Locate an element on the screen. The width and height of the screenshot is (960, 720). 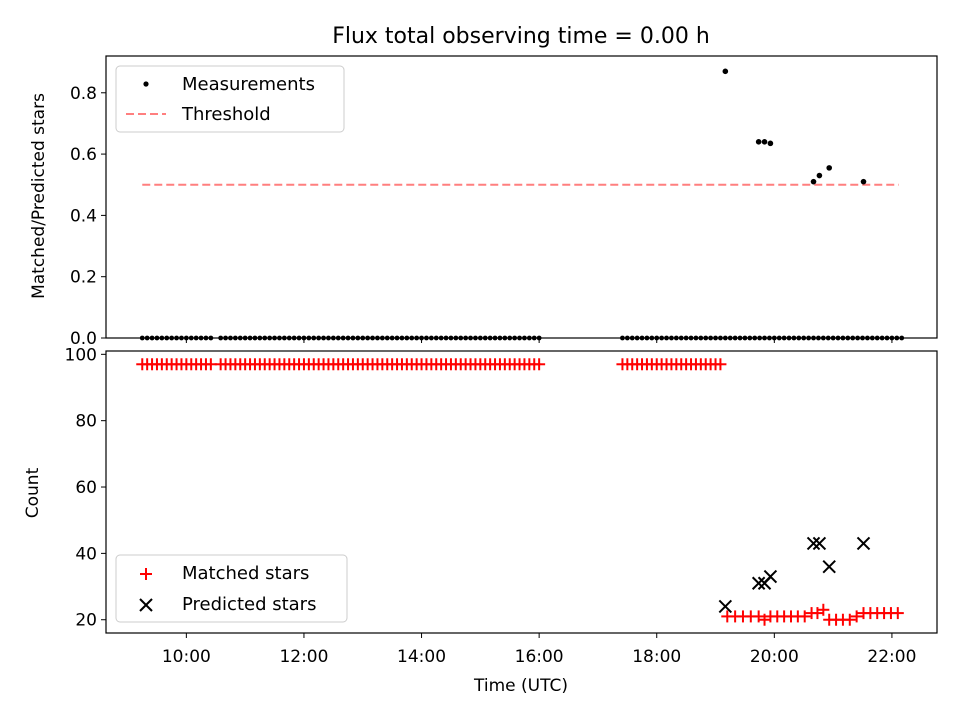
bottom-y-tick-label: 20 is located at coordinates (86, 621).